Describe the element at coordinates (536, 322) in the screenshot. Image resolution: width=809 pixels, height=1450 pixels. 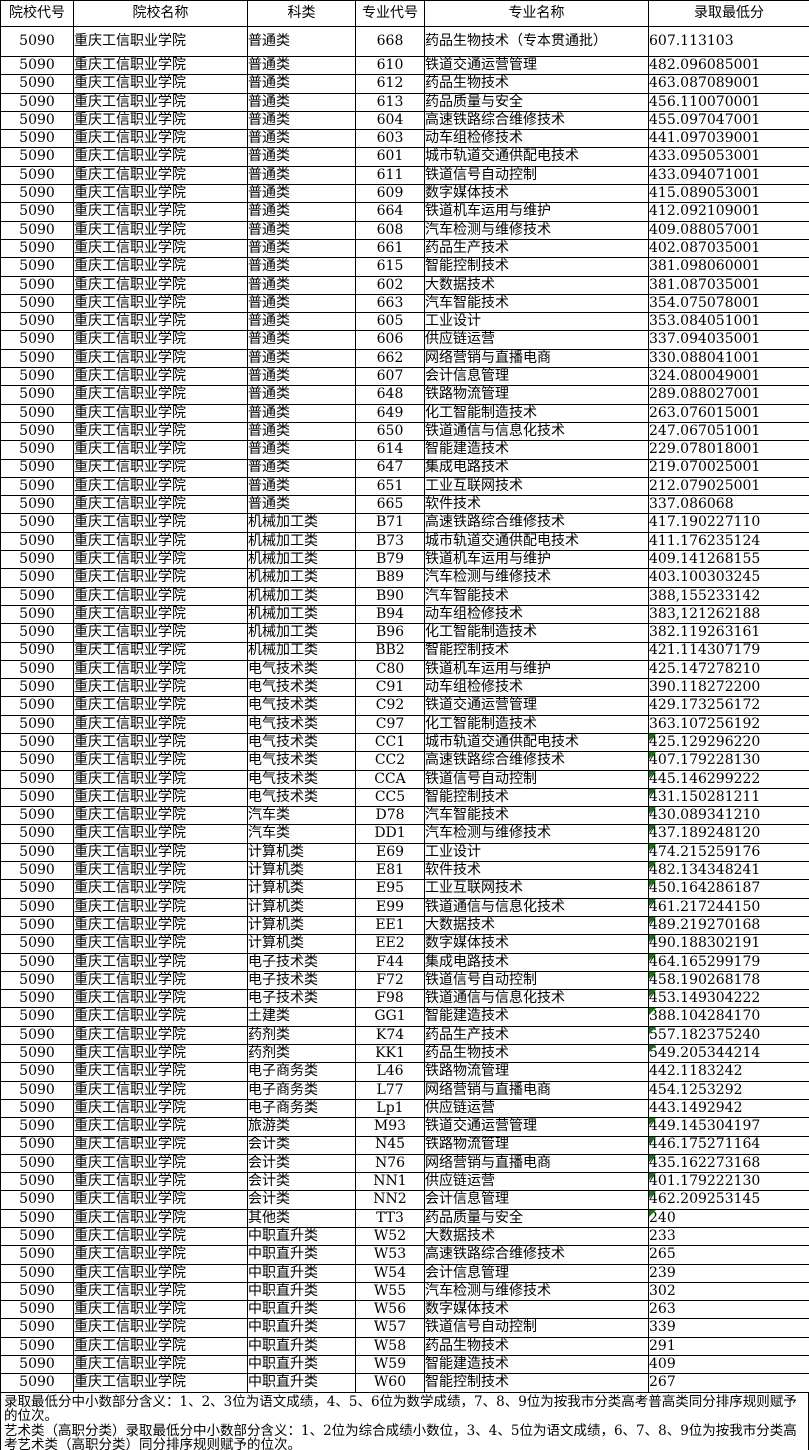
I see `major-name-cell: 工业设计` at that location.